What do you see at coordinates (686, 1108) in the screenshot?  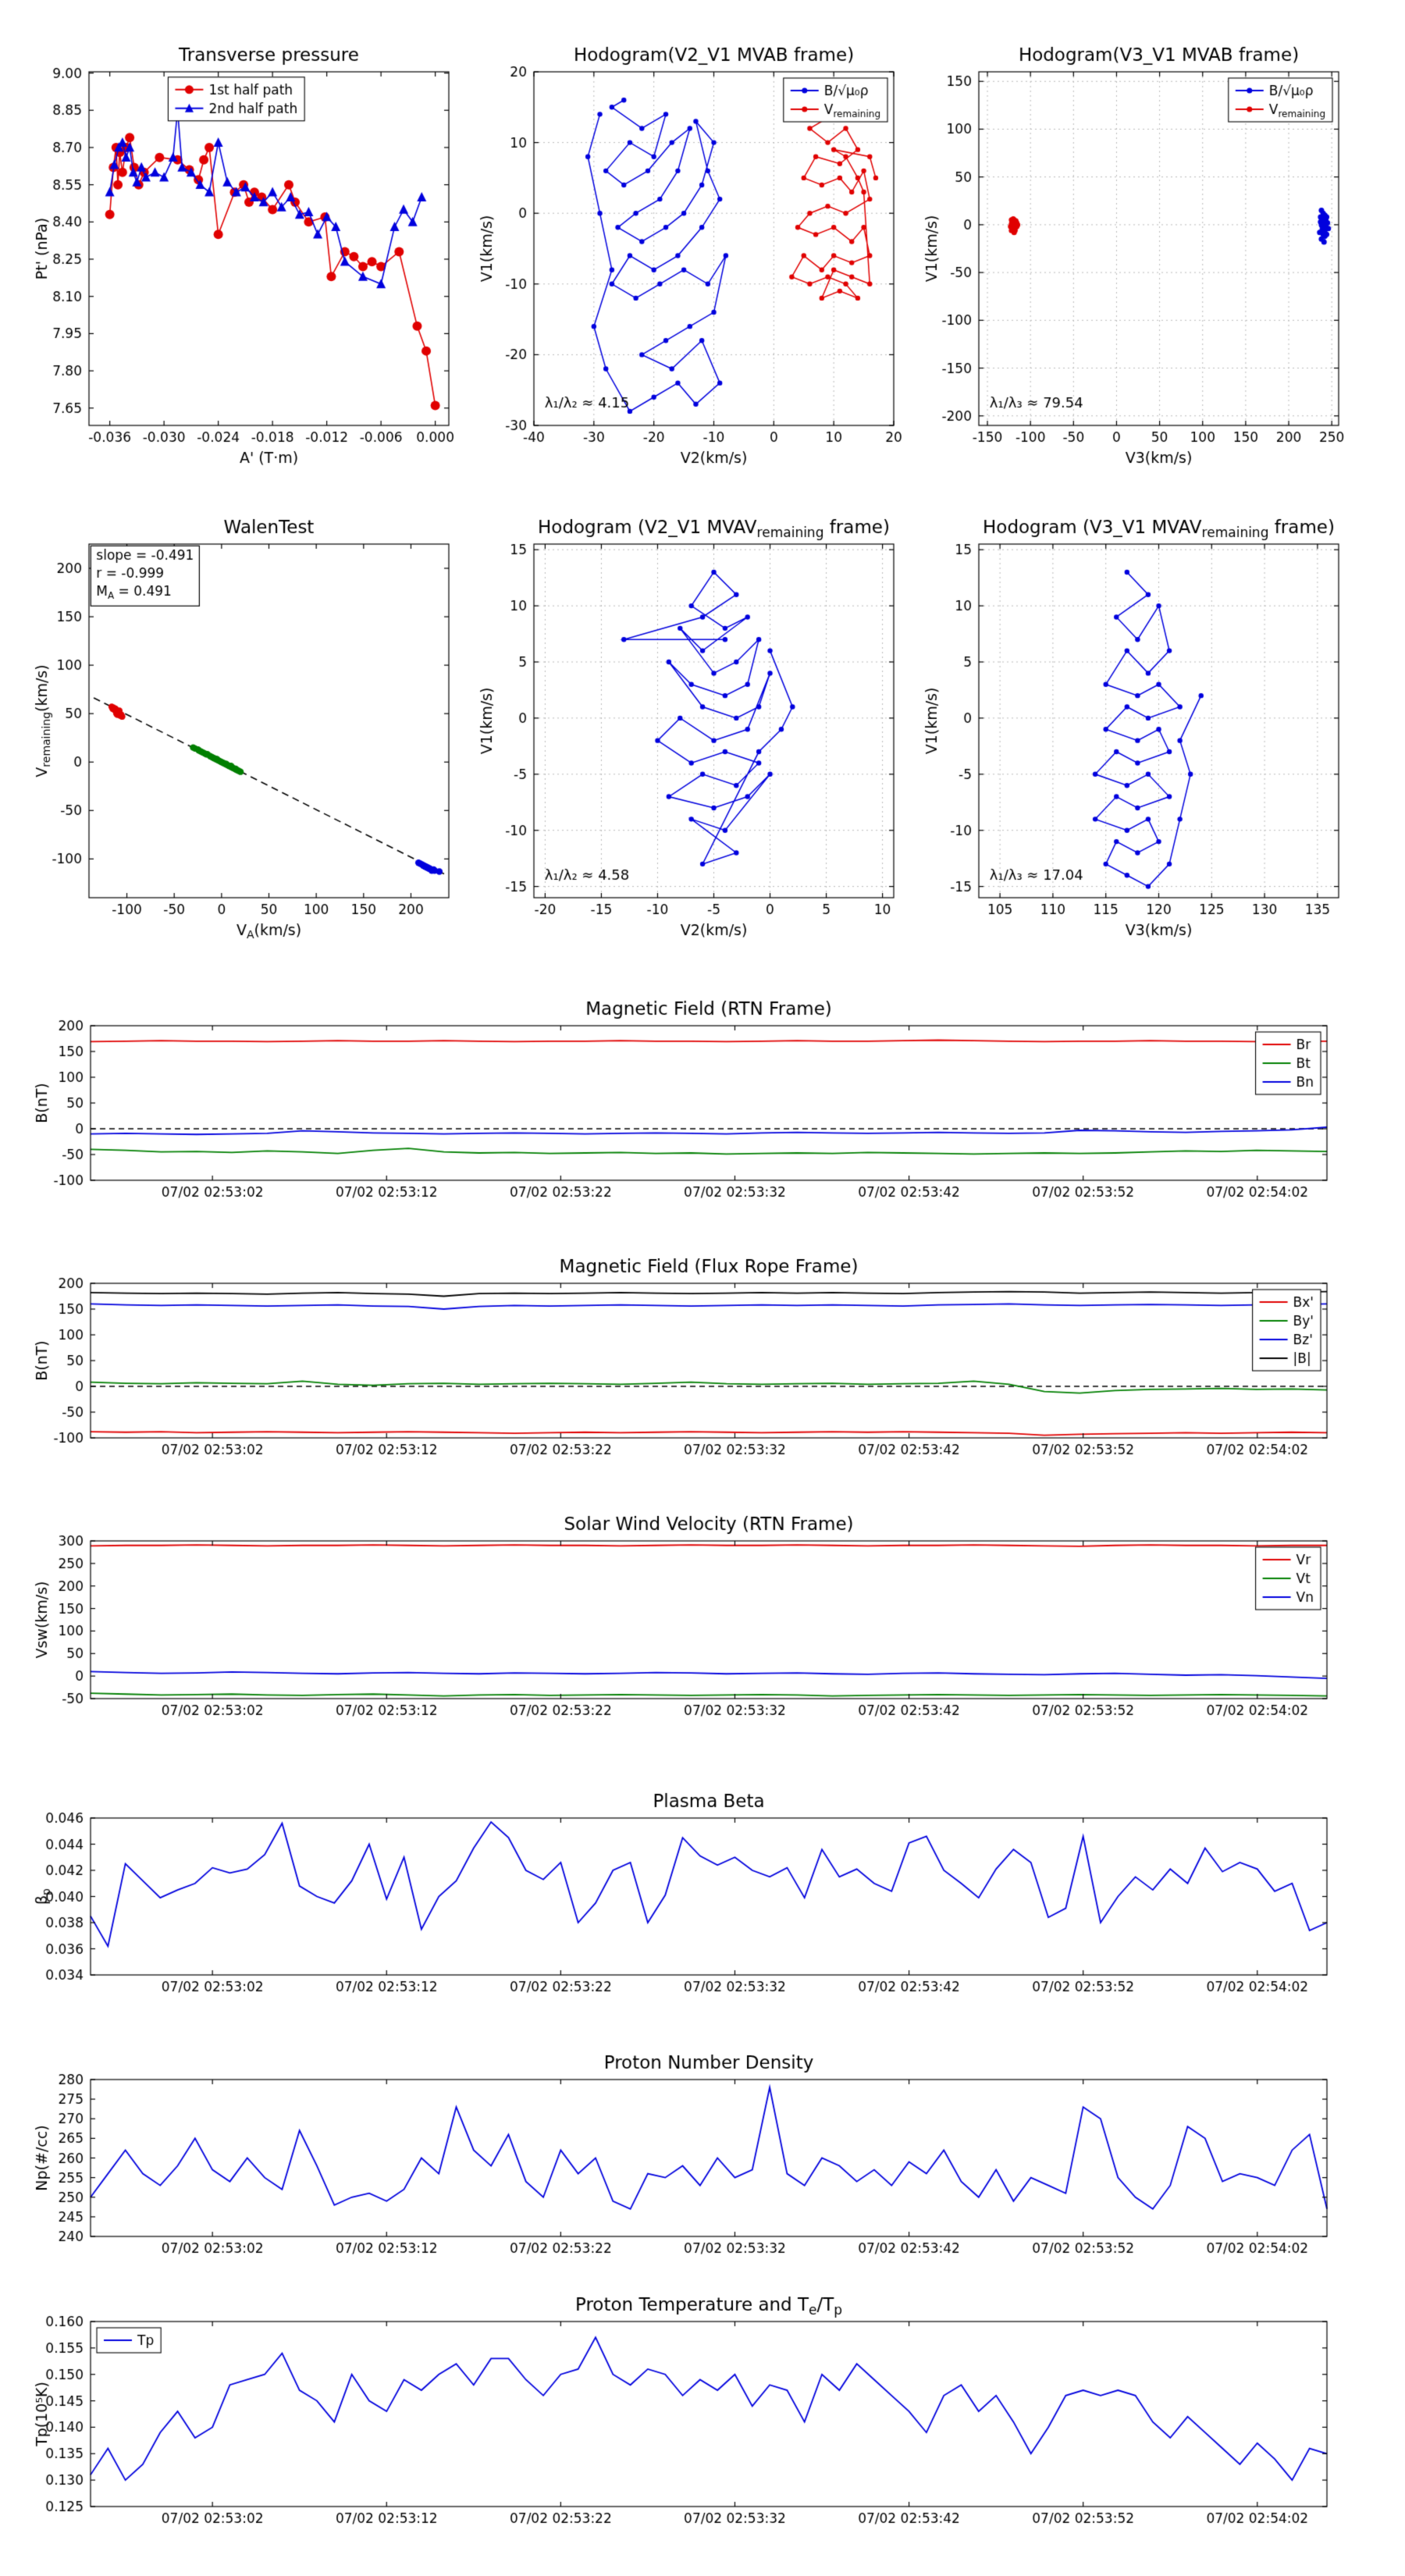 I see `chart-magnetic-field-rtn` at bounding box center [686, 1108].